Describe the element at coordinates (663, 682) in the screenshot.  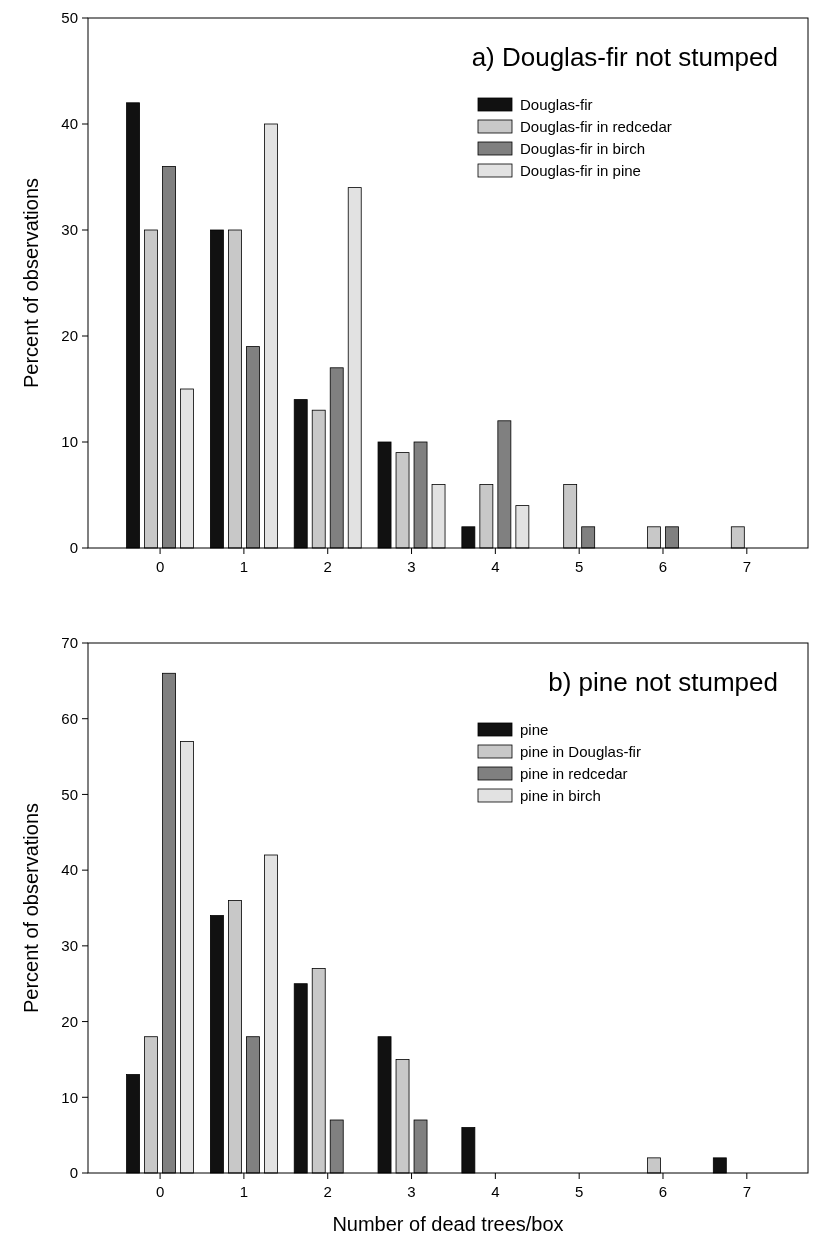
I see `text: b) pine not stumped` at that location.